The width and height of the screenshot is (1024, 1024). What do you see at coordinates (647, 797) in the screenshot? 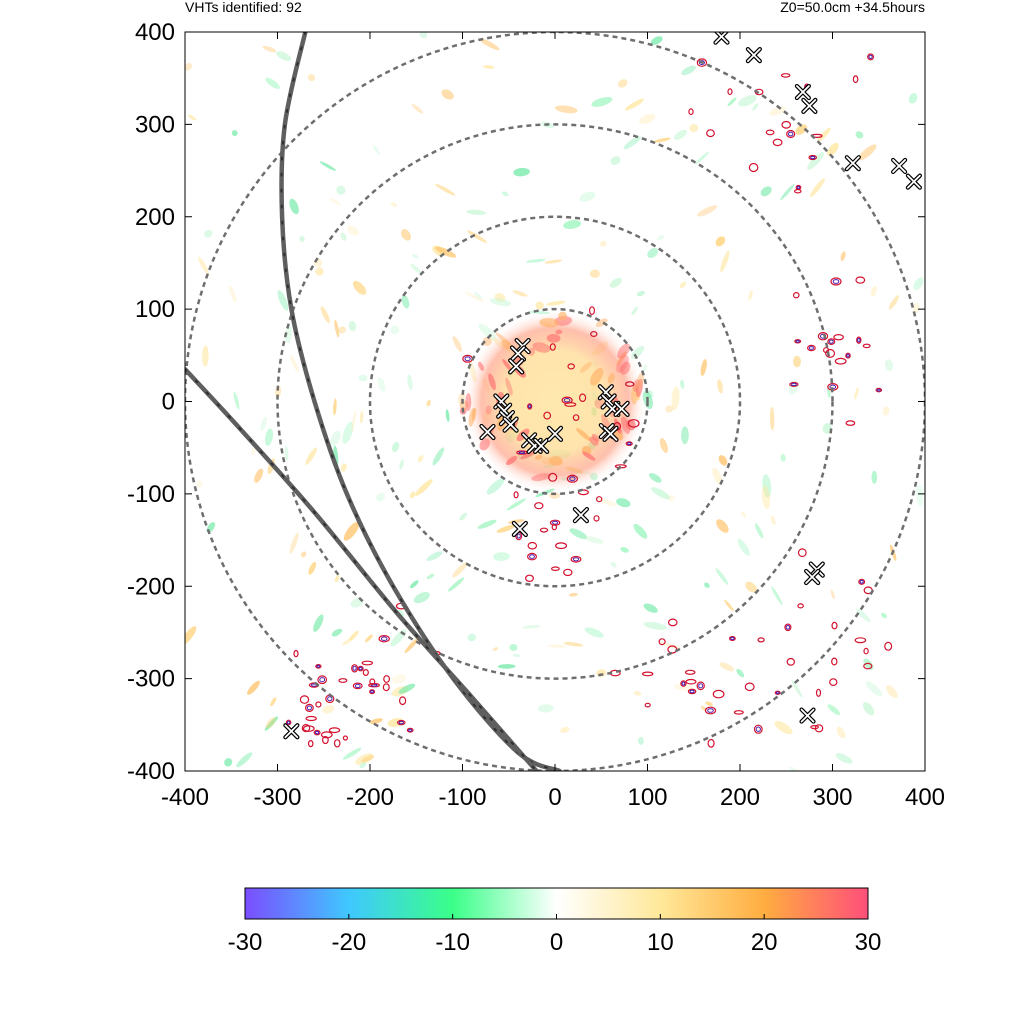
I see `x-tick-label: 100` at bounding box center [647, 797].